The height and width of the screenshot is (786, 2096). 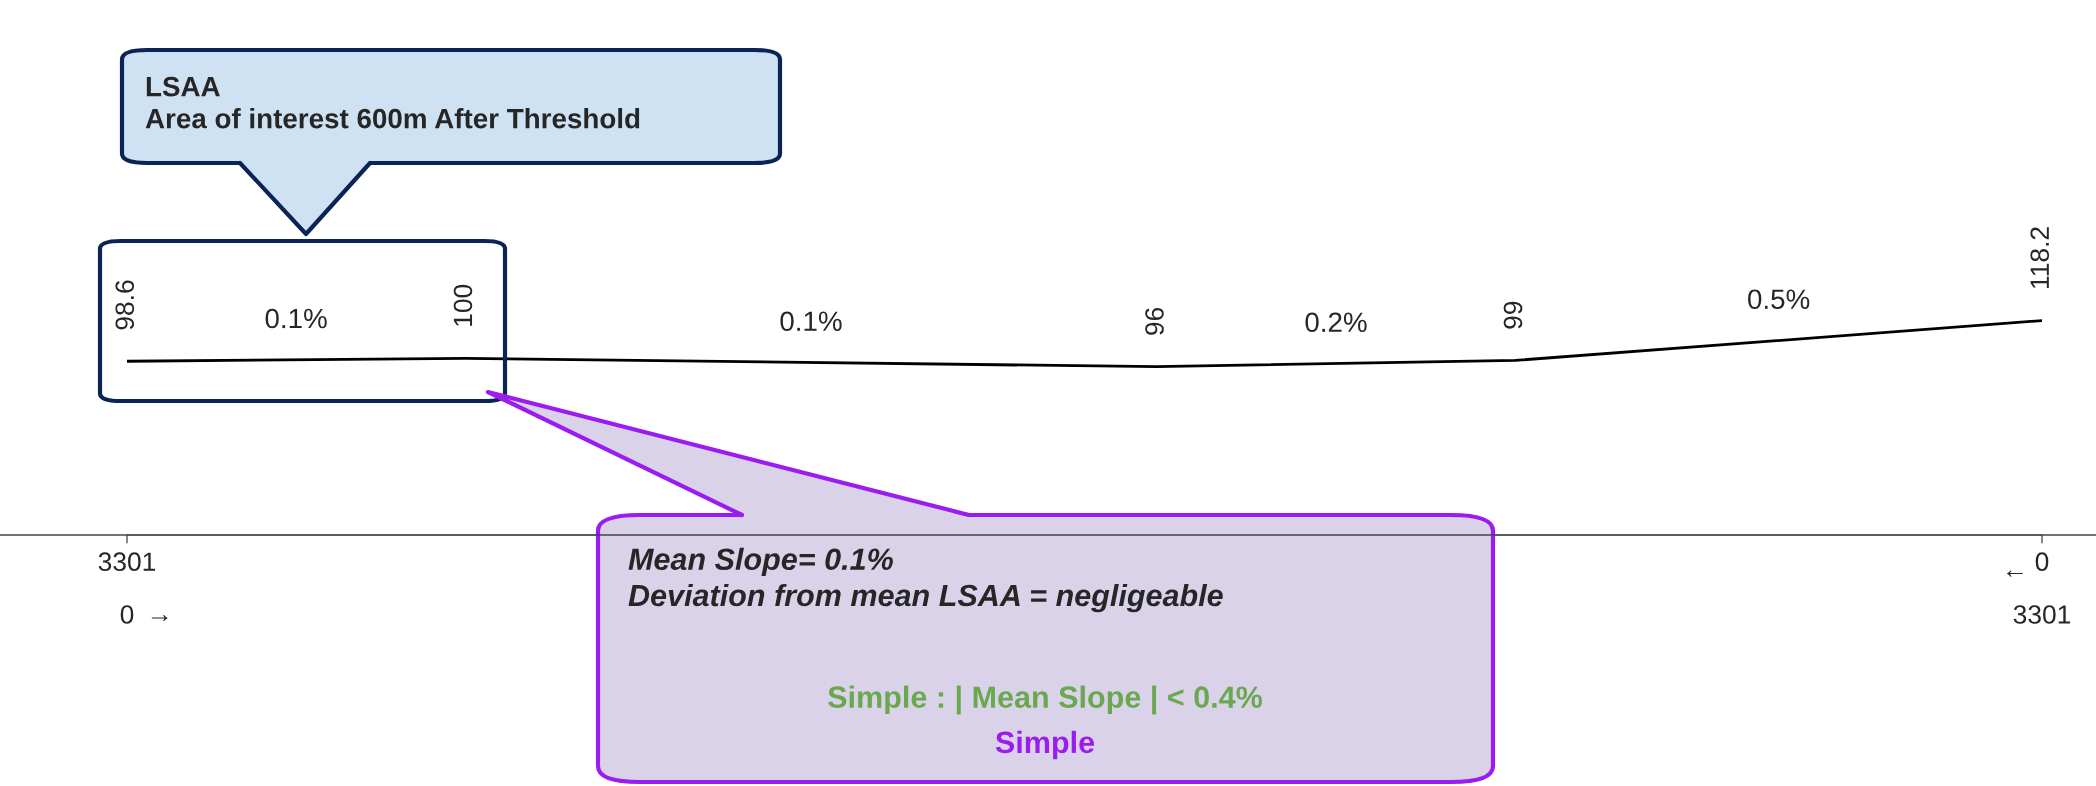 What do you see at coordinates (925, 580) in the screenshot?
I see `text: Mean Slope= 0.1% Deviation from mean LSAA = negligeable` at bounding box center [925, 580].